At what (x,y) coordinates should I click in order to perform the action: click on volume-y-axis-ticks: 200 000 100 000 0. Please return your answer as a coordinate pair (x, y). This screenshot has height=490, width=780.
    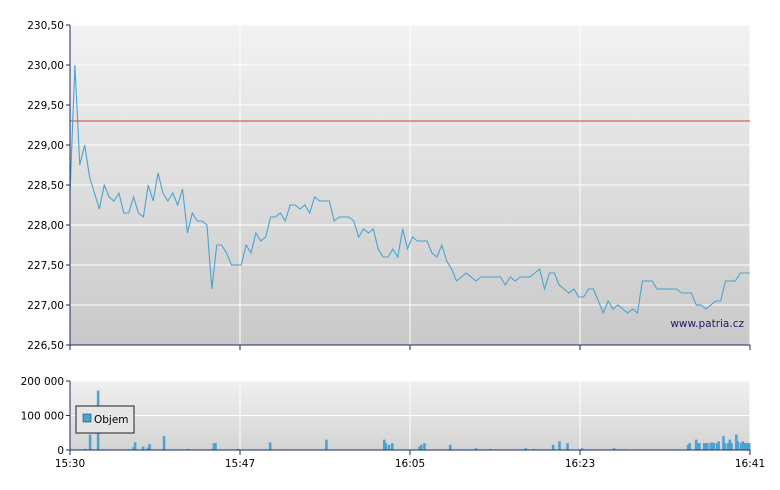
    Looking at the image, I should click on (45, 416).